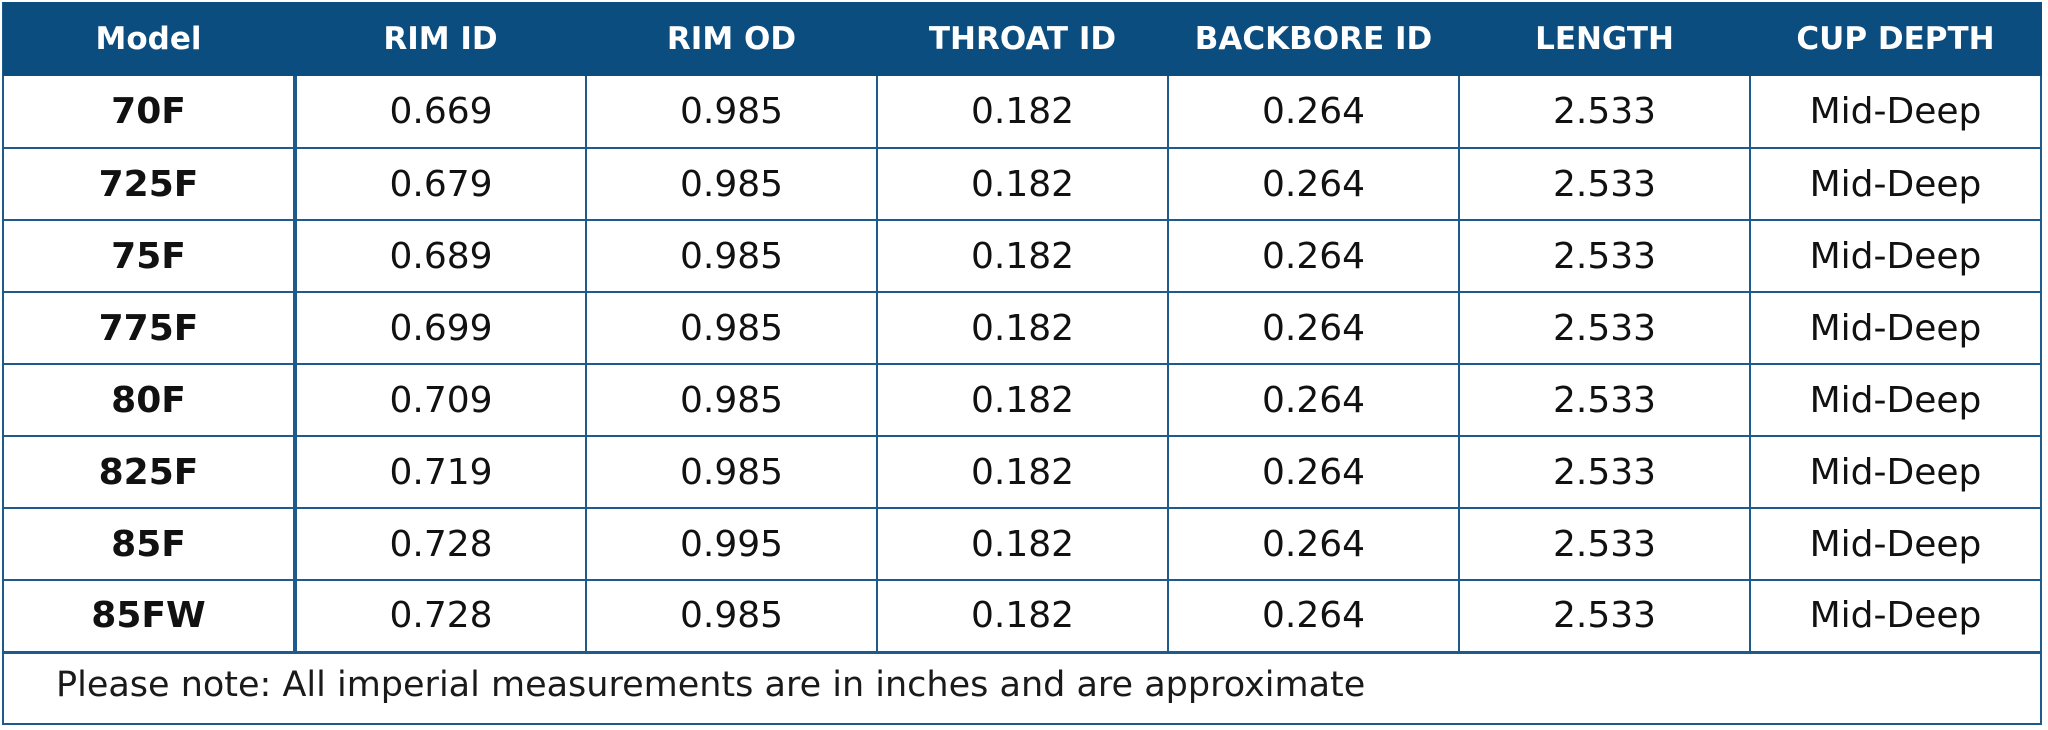 This screenshot has width=2048, height=730. Describe the element at coordinates (440, 112) in the screenshot. I see `rim-id-cell: 0.669` at that location.